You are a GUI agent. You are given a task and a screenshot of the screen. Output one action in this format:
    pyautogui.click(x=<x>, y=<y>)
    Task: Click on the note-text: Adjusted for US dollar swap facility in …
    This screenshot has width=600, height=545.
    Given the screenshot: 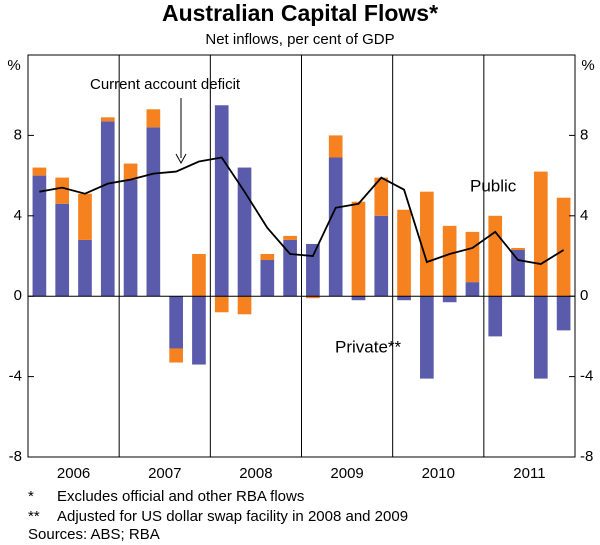 What is the action you would take?
    pyautogui.click(x=232, y=516)
    